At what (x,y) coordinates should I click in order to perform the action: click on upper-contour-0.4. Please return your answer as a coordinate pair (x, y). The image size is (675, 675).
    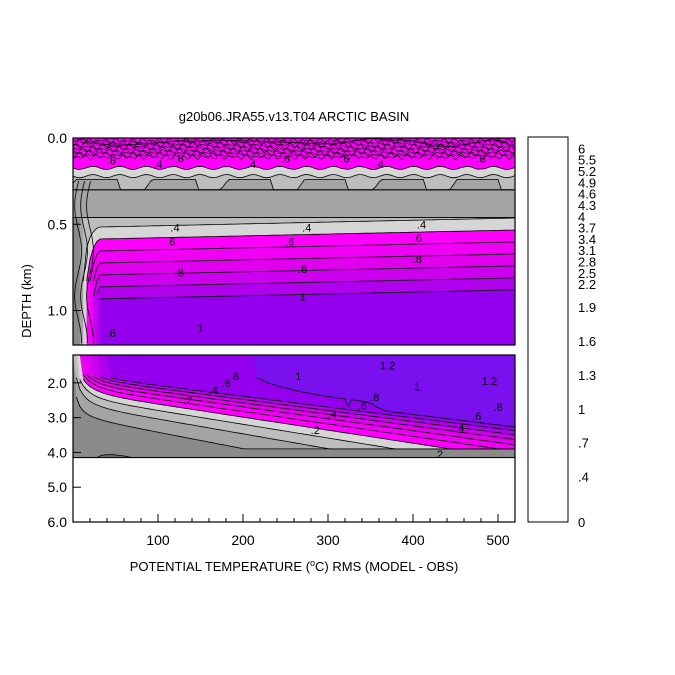
    Looking at the image, I should click on (298, 249).